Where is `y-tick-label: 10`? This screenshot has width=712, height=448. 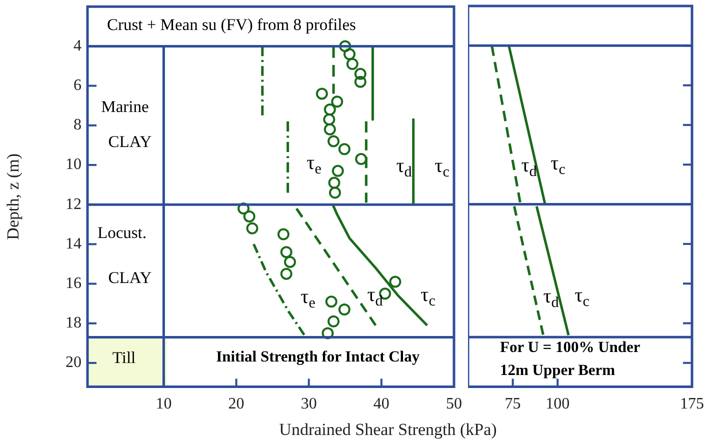 y-tick-label: 10 is located at coordinates (74, 164).